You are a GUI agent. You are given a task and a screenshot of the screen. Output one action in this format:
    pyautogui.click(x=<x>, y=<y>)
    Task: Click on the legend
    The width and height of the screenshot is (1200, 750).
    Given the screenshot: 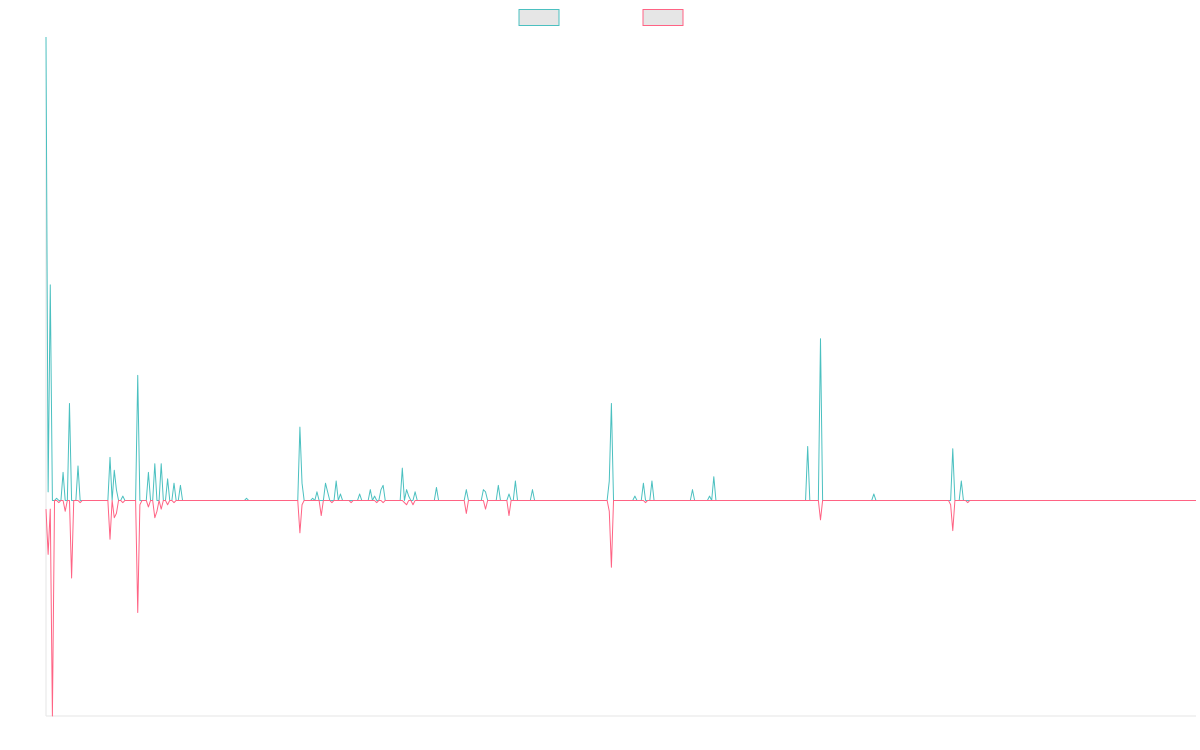 What is the action you would take?
    pyautogui.click(x=601, y=17)
    